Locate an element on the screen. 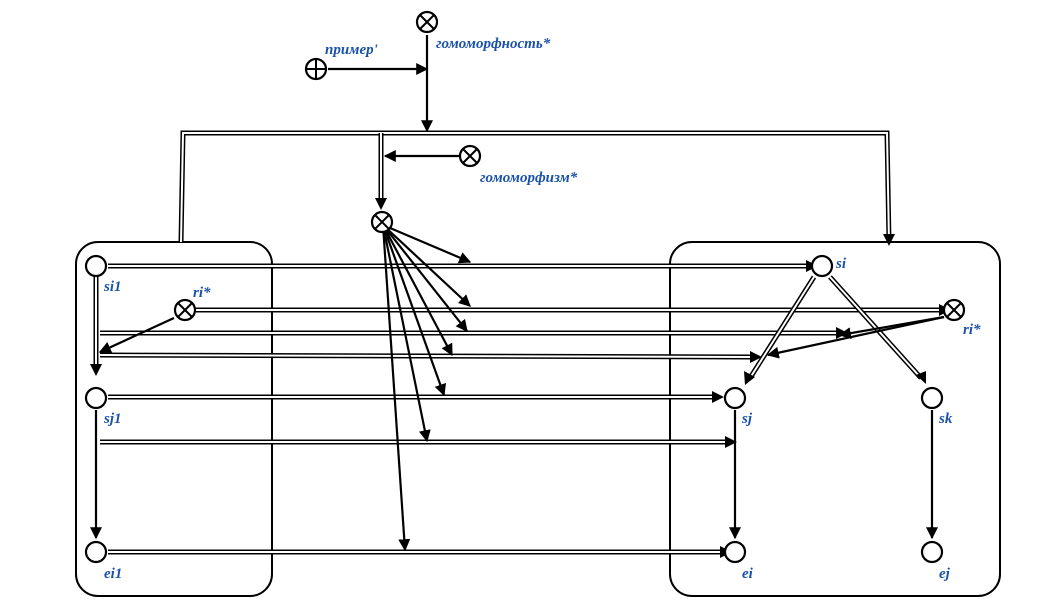  node-ei is located at coordinates (735, 552).